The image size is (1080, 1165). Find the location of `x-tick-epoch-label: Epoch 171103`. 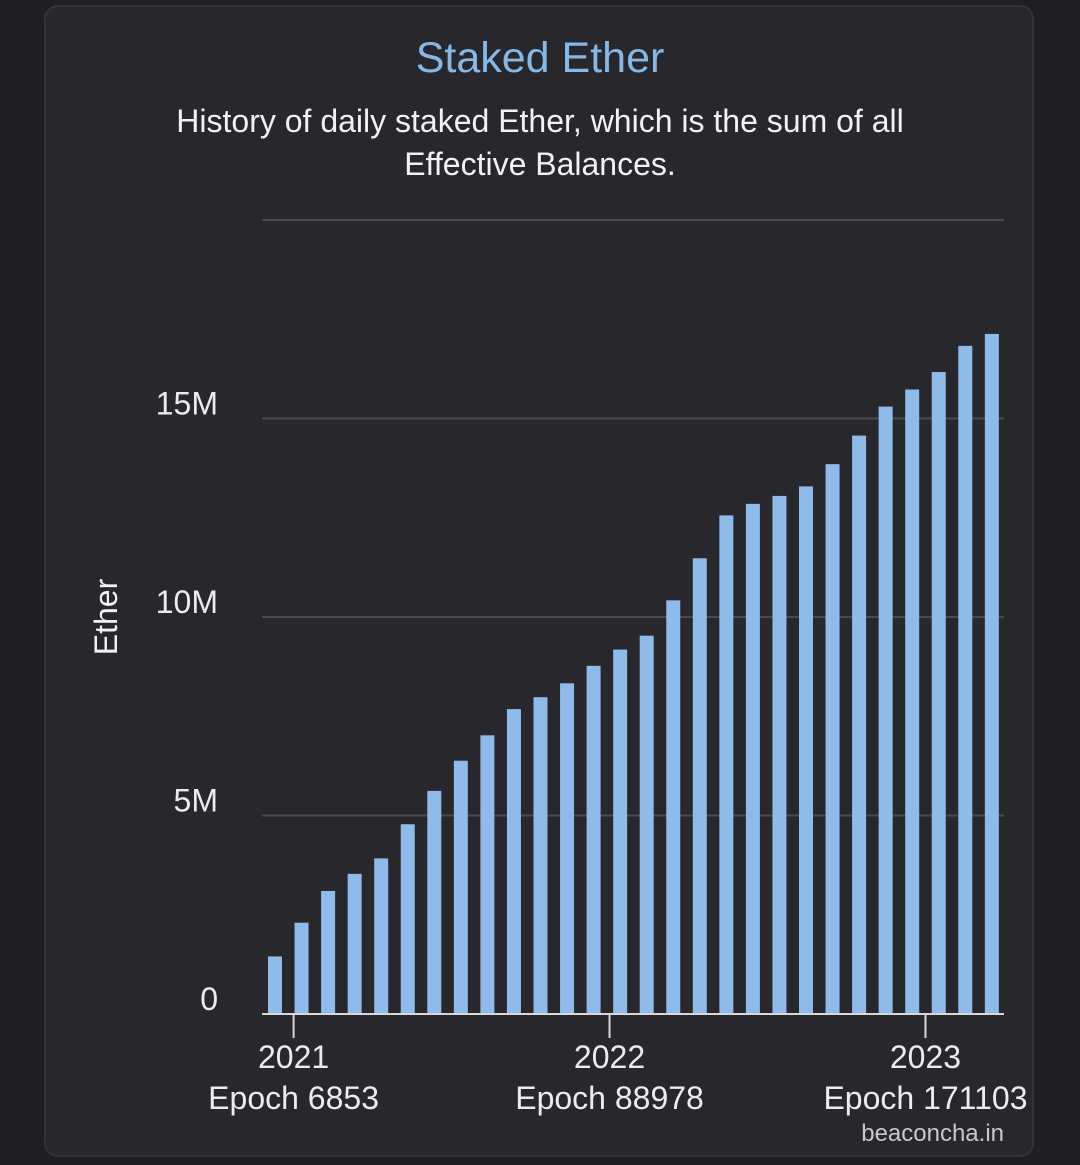

x-tick-epoch-label: Epoch 171103 is located at coordinates (925, 1098).